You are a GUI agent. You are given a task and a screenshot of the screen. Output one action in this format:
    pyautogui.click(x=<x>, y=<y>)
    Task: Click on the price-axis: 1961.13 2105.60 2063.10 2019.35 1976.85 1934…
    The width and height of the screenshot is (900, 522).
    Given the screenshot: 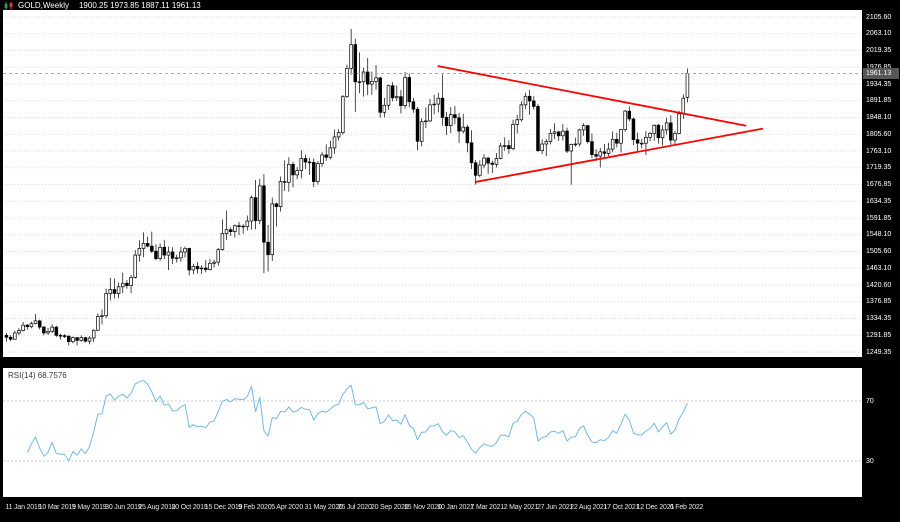 What is the action you would take?
    pyautogui.click(x=881, y=261)
    